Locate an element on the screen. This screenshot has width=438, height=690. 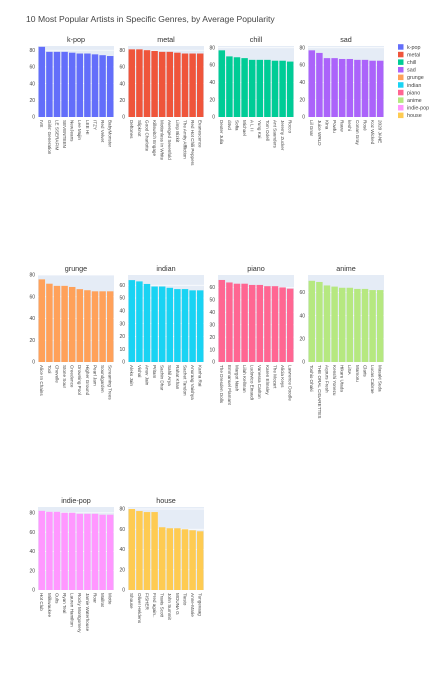
category-label: Jamie Waterhouse is located at coordinates (87, 612).